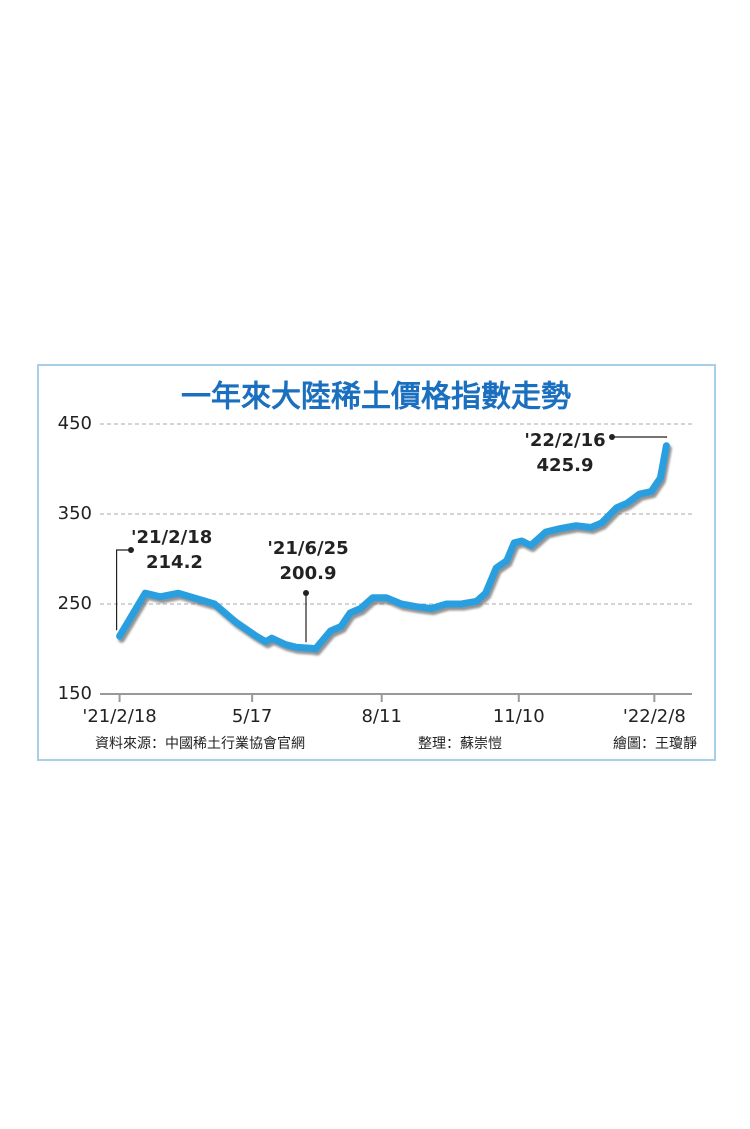  Describe the element at coordinates (308, 573) in the screenshot. I see `annotation-value: 200.9` at that location.